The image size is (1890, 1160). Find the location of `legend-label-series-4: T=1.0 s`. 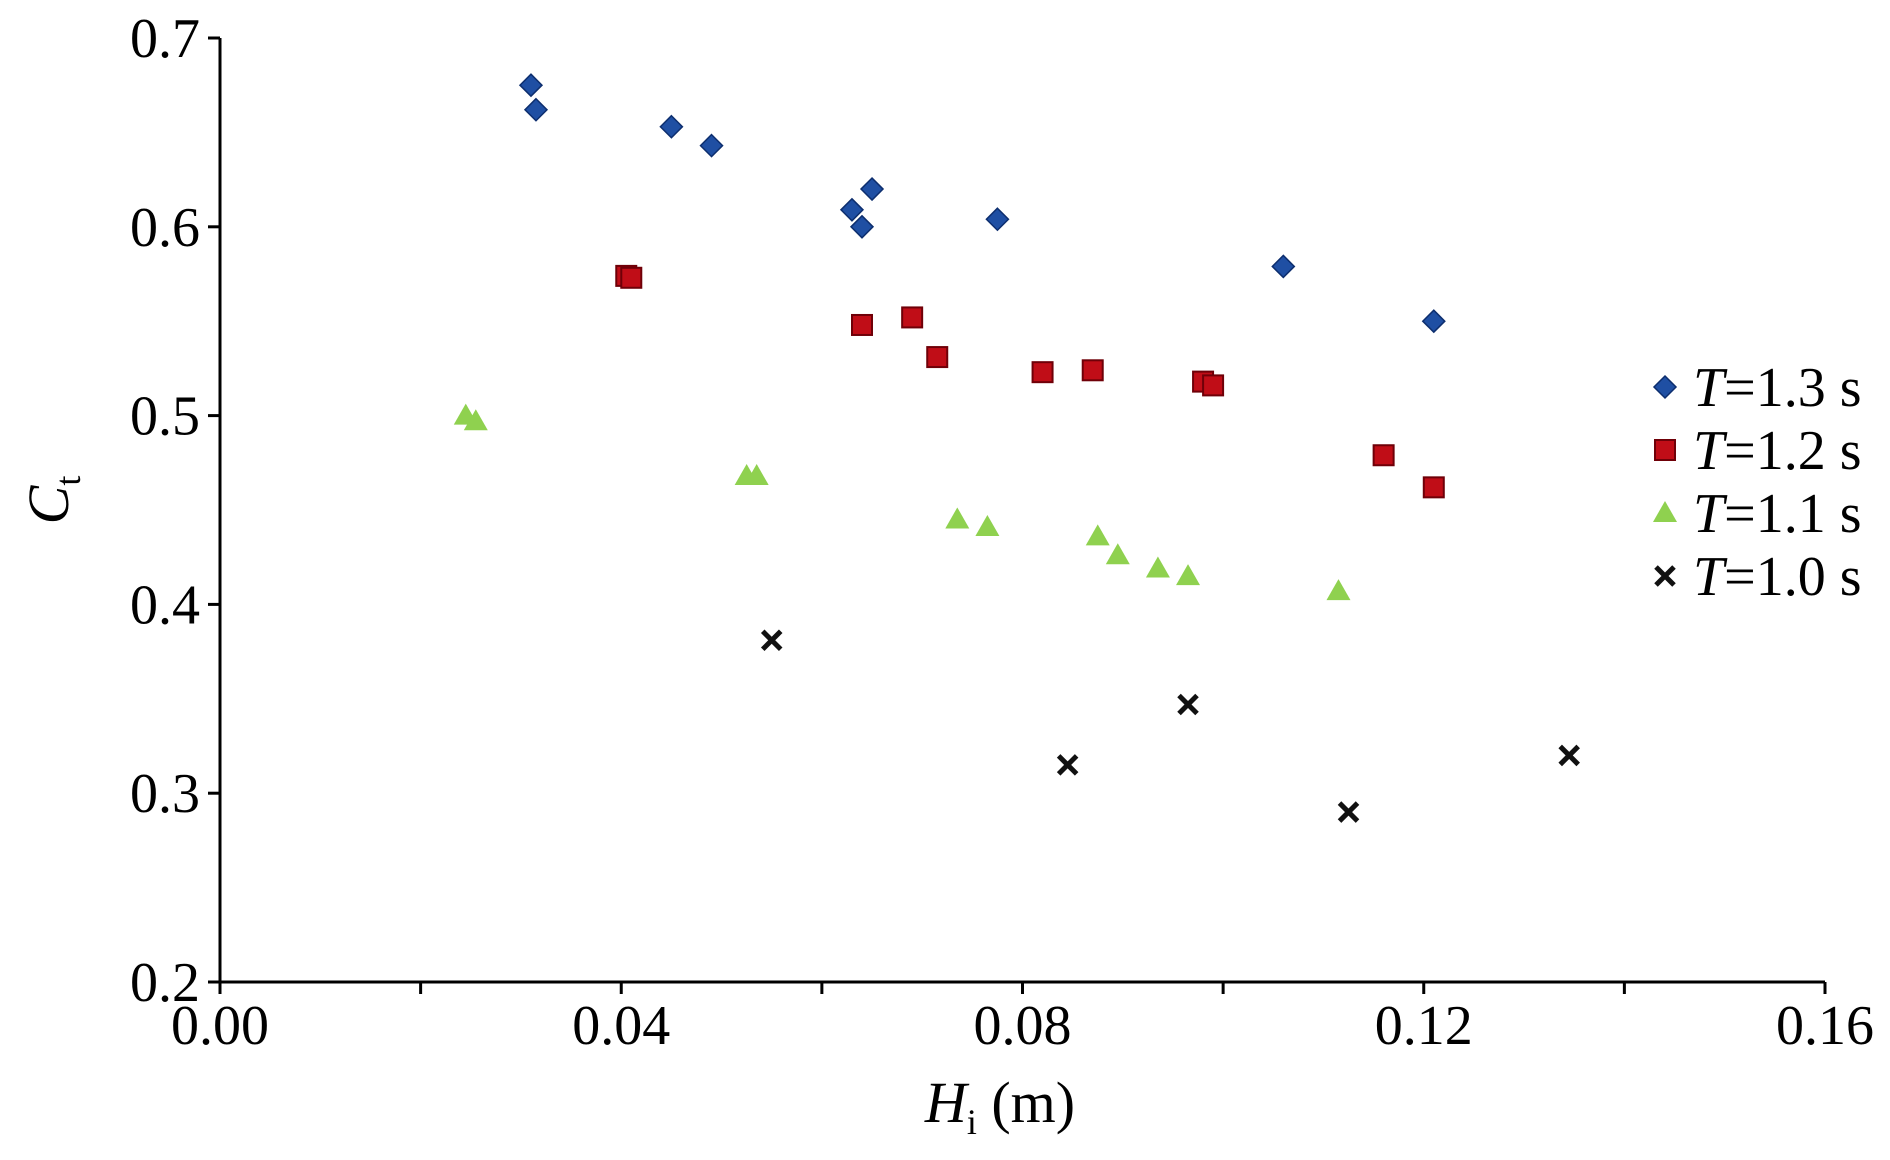

legend-label-series-4: T=1.0 s is located at coordinates (1777, 577).